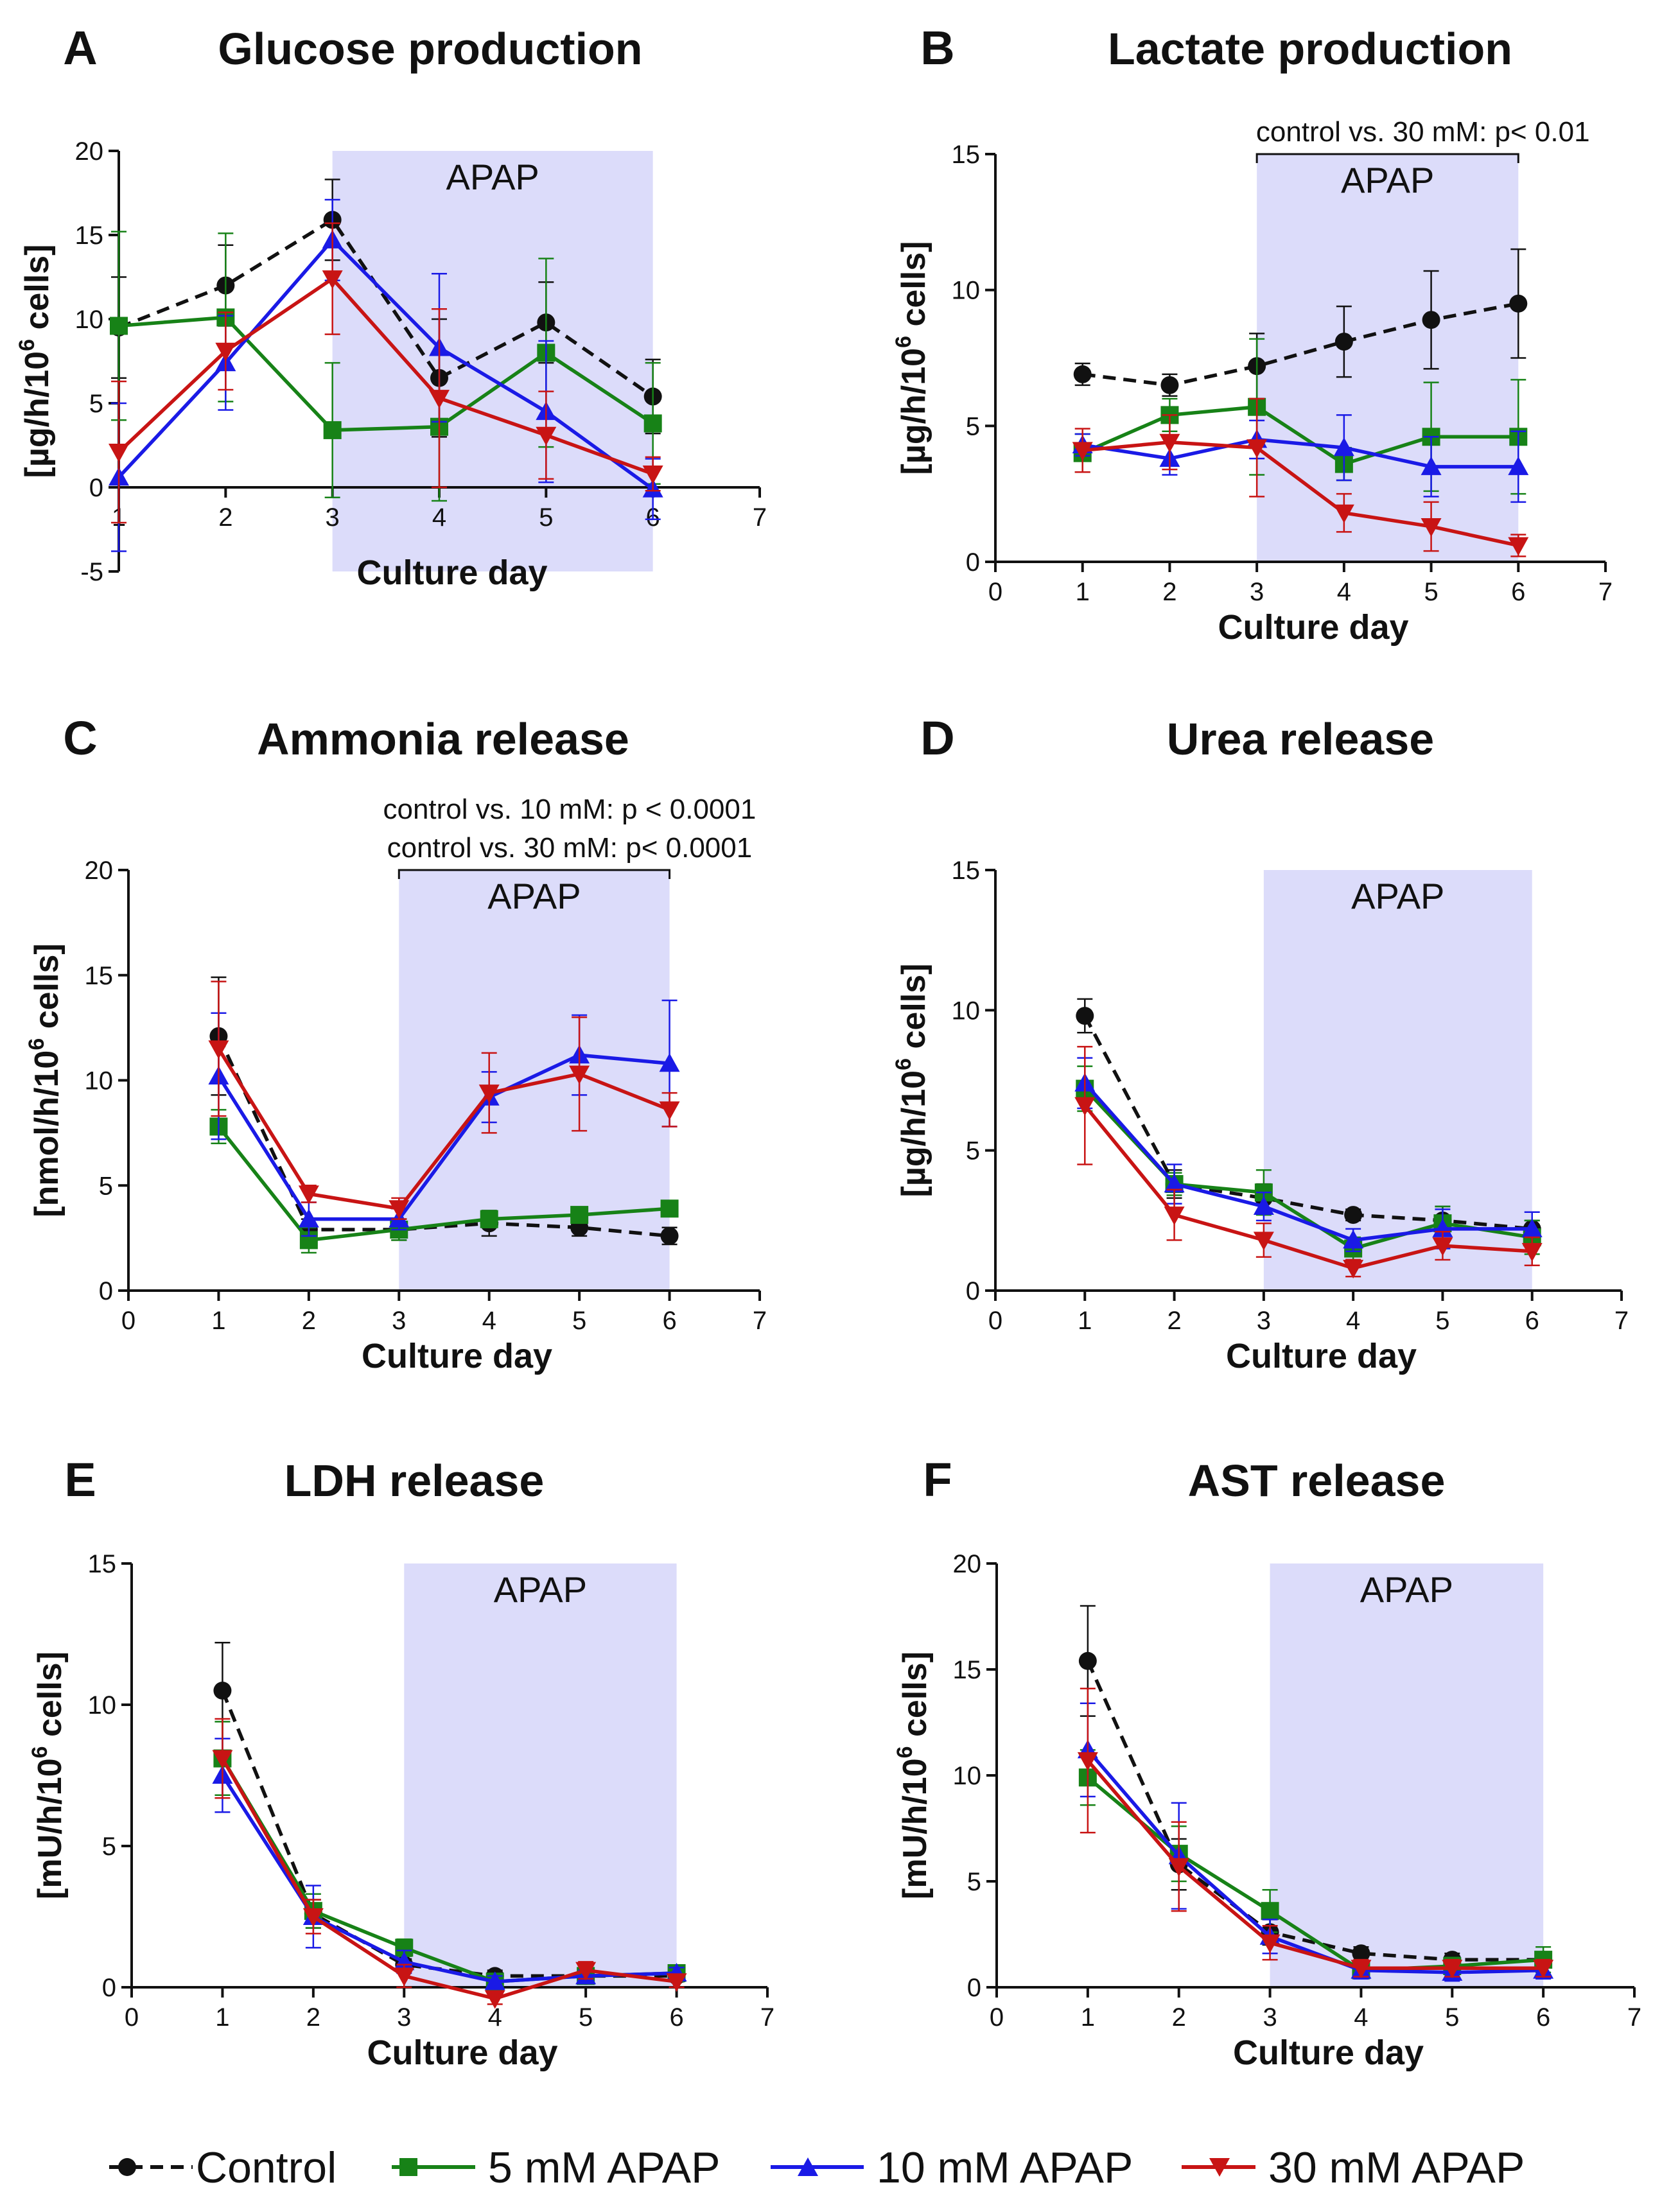 The height and width of the screenshot is (2212, 1653). Describe the element at coordinates (127, 2167) in the screenshot. I see `legend-control-marker` at that location.